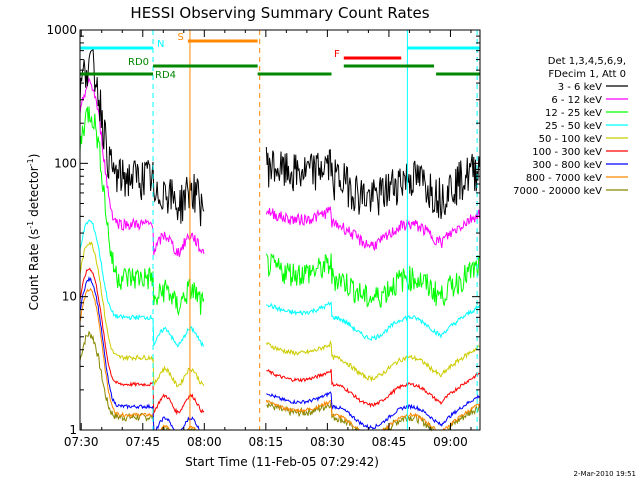  I want to click on x-tick-label: 08:30, so click(327, 442).